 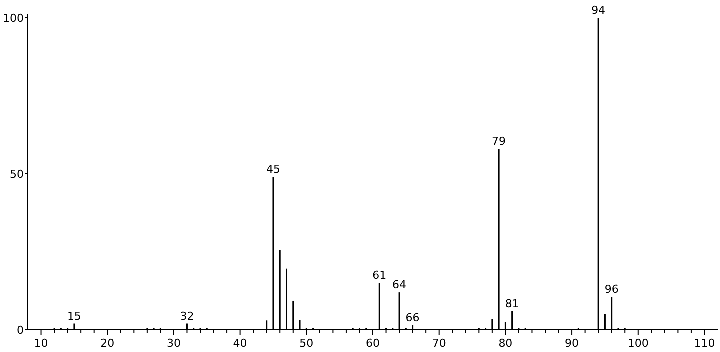 What do you see at coordinates (13, 18) in the screenshot?
I see `y-tick-label: 100` at bounding box center [13, 18].